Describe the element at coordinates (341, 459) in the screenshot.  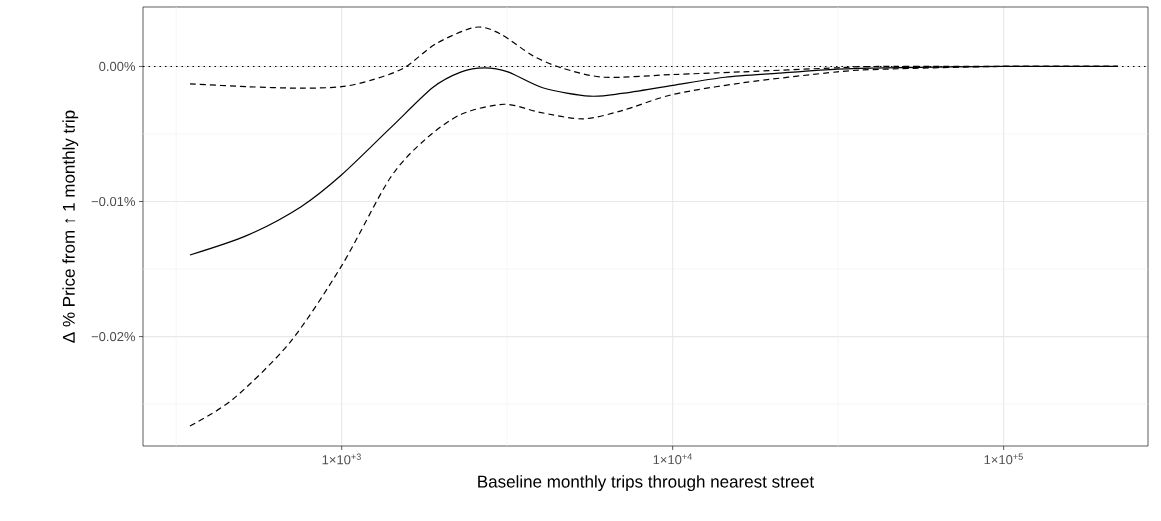
I see `x-tick-label: 1×10$^{+3}$` at that location.